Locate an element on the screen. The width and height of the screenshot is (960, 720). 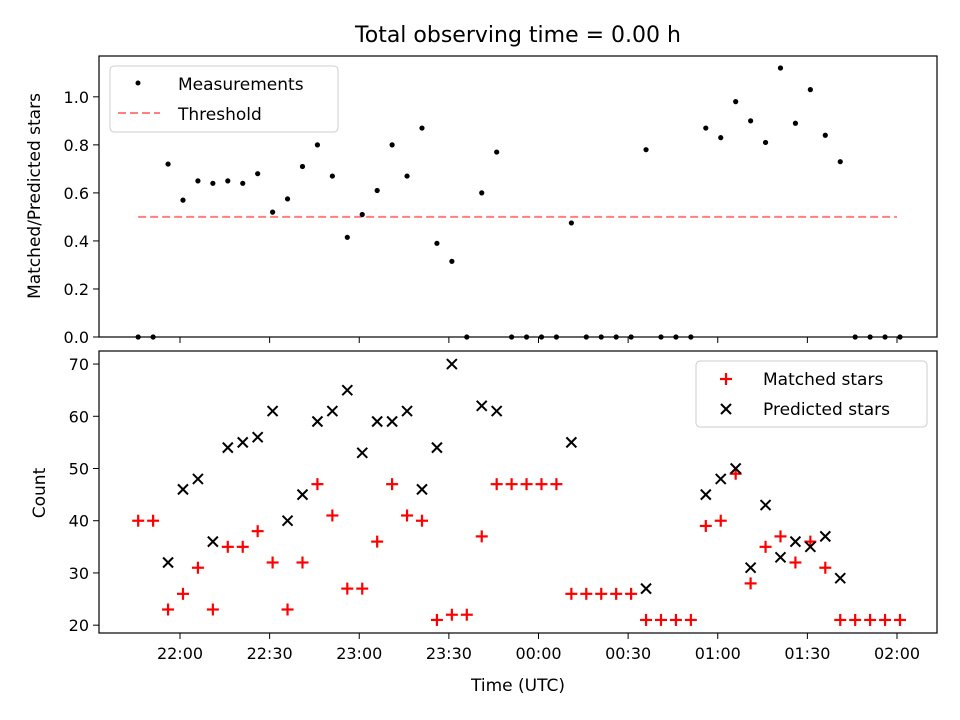
ratio-y-tick-label: 0.4 is located at coordinates (76, 241).